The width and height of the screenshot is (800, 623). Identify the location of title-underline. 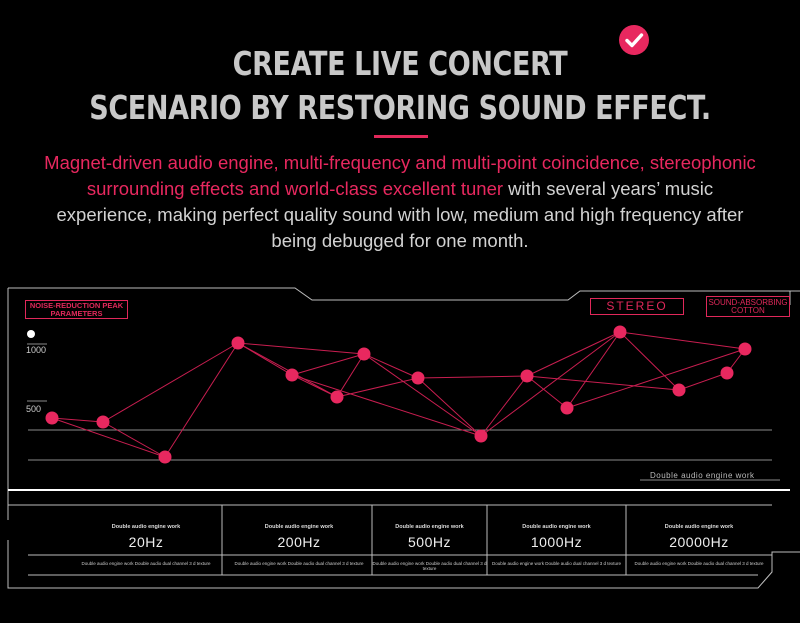
(401, 136).